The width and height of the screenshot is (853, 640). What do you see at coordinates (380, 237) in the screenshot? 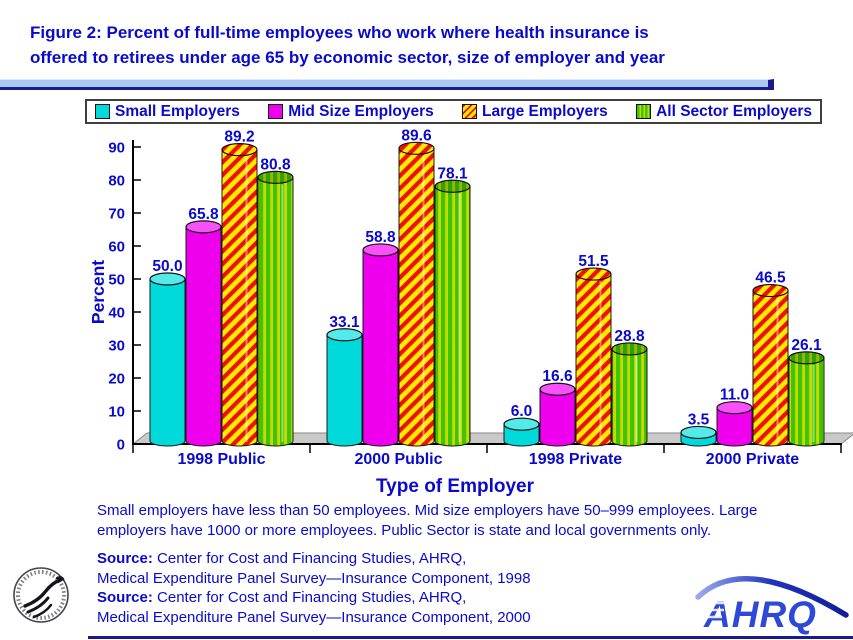
I see `bar-value-label: 58.8` at bounding box center [380, 237].